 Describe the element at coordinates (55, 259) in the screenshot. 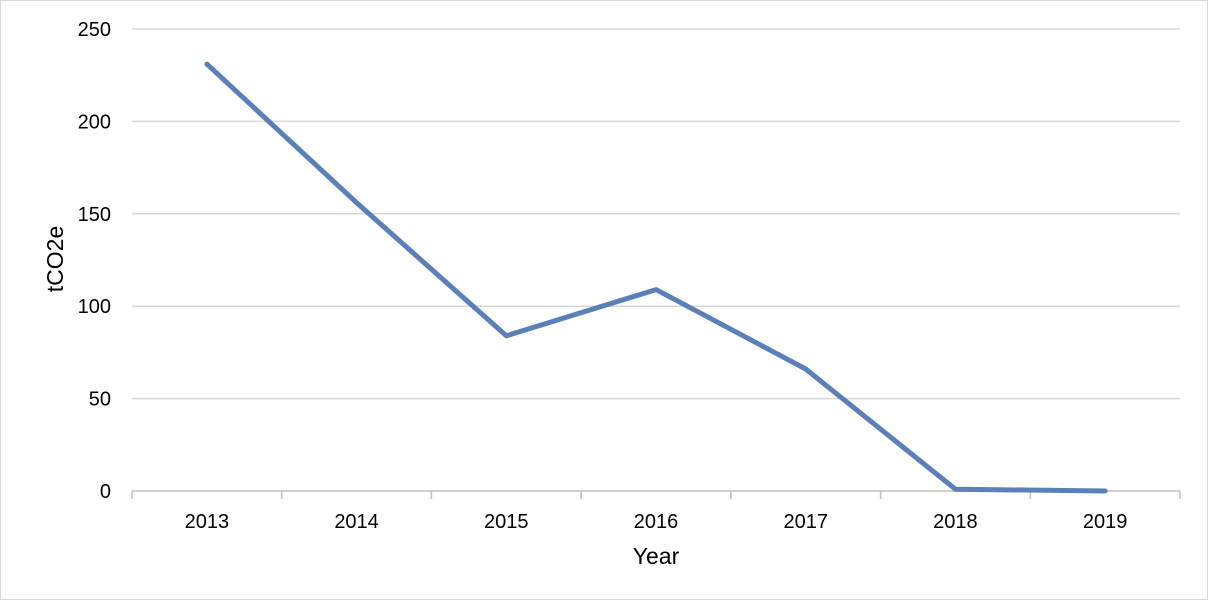

I see `y-axis-title: tCO2e` at that location.